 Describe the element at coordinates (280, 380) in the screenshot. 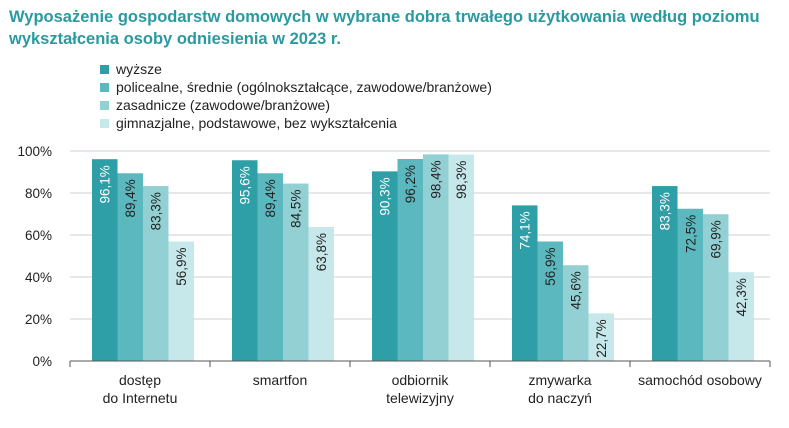

I see `x-category-label: smartfon` at that location.